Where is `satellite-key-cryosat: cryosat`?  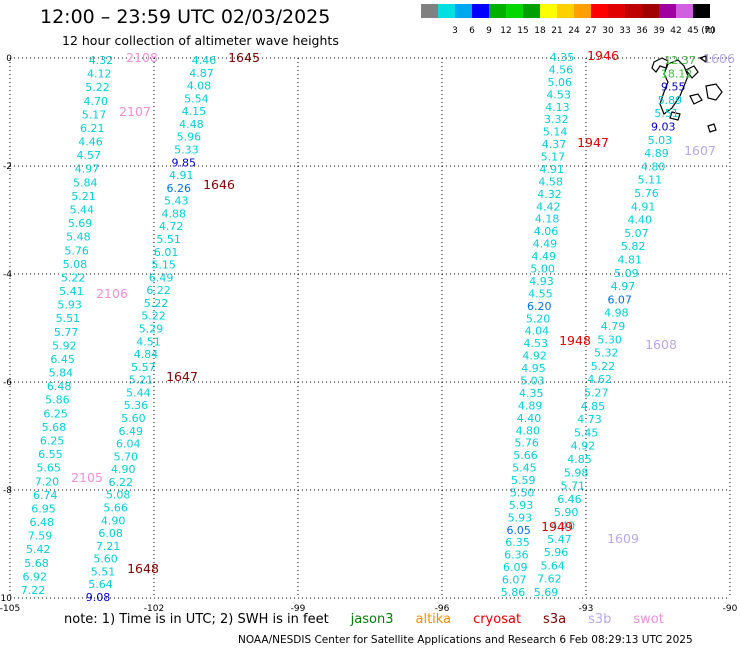
satellite-key-cryosat: cryosat is located at coordinates (497, 619).